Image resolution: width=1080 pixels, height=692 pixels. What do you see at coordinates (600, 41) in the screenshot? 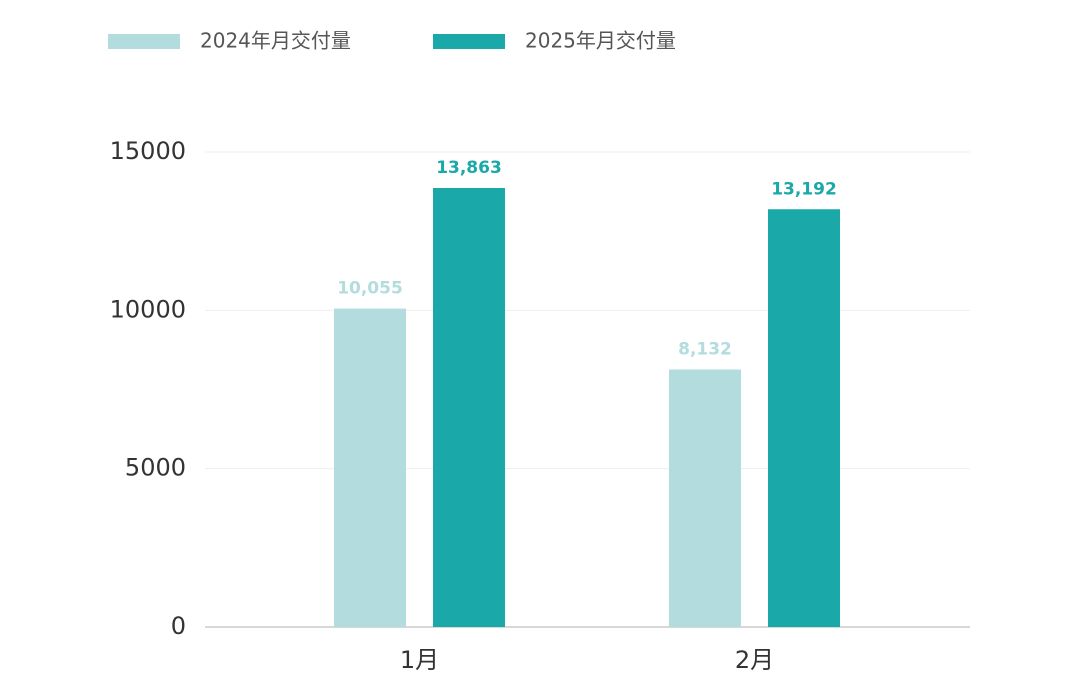
I see `legend-label: 2025年月交付量` at bounding box center [600, 41].